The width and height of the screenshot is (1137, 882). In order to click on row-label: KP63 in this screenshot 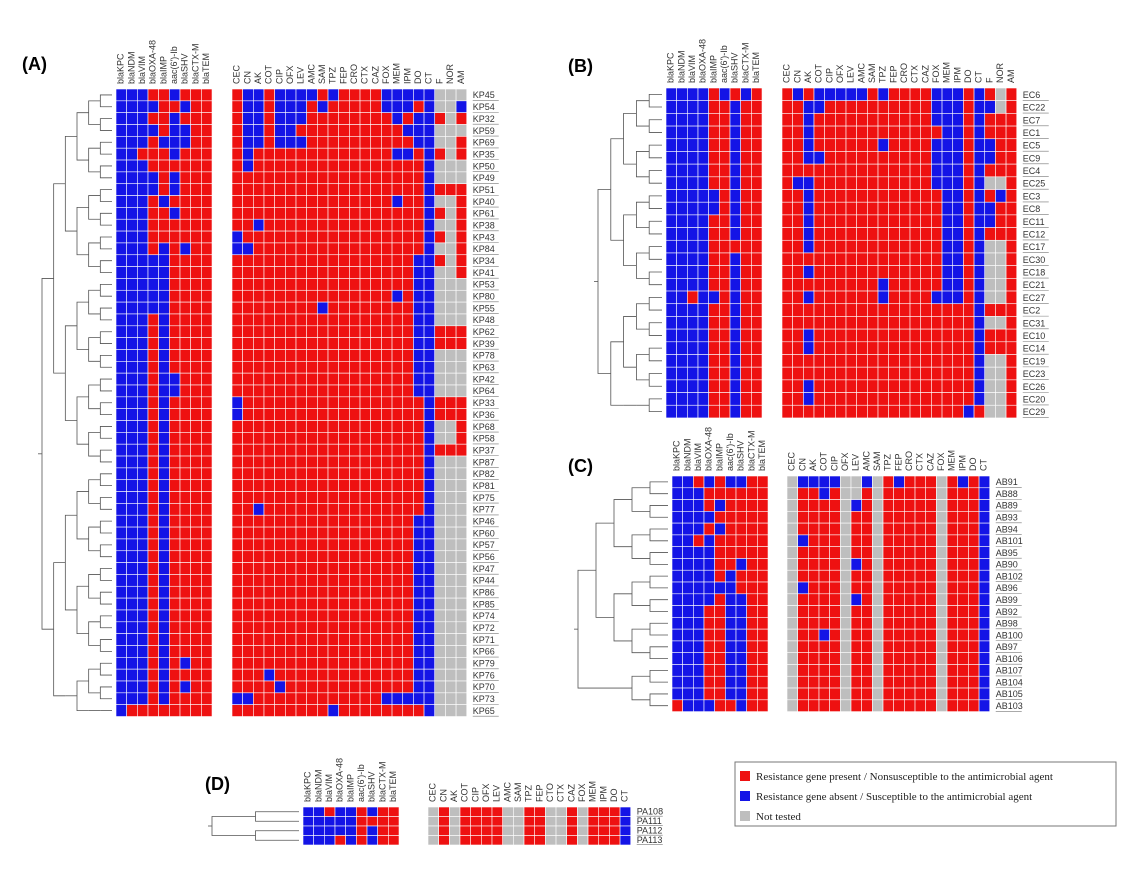, I will do `click(484, 368)`.